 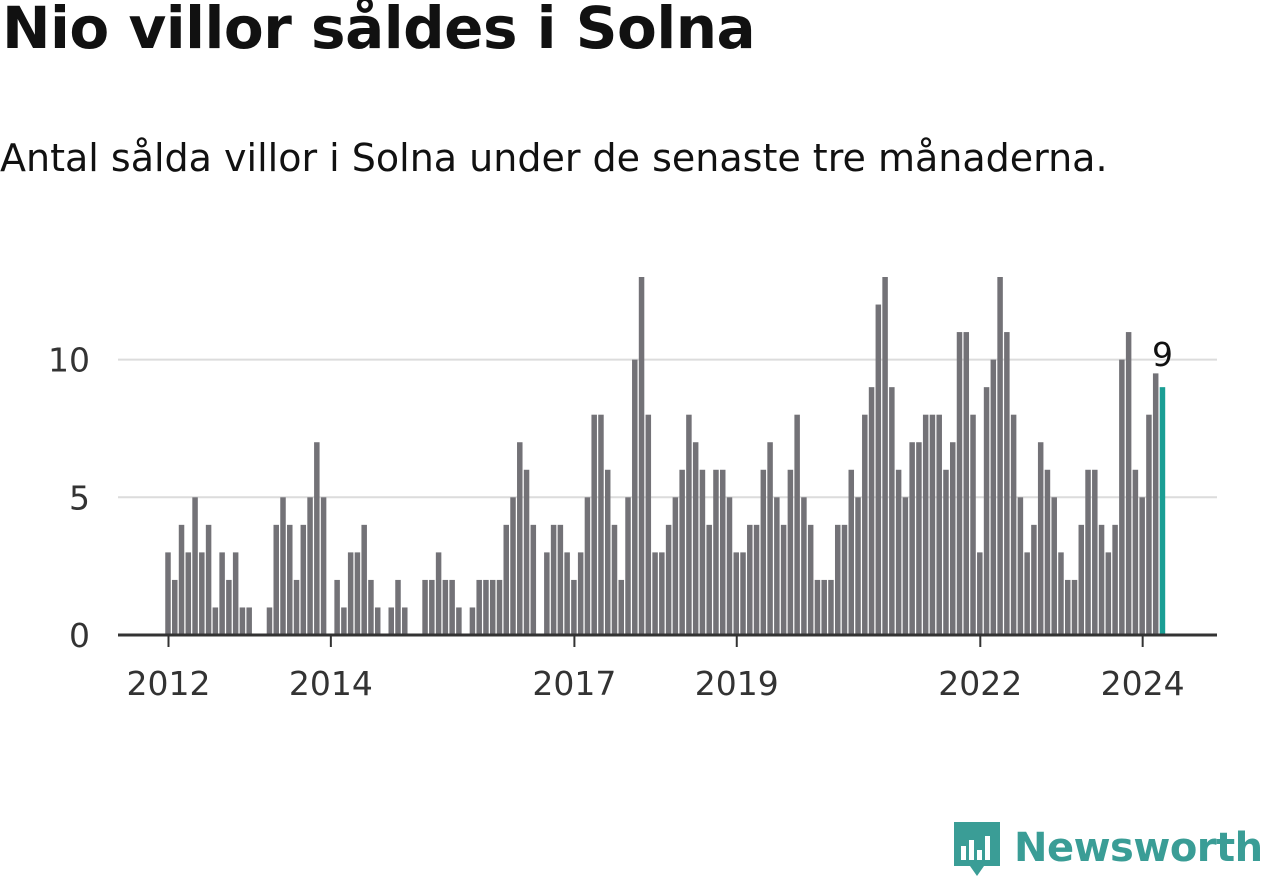 I want to click on x-tick-label: 2017, so click(x=574, y=683).